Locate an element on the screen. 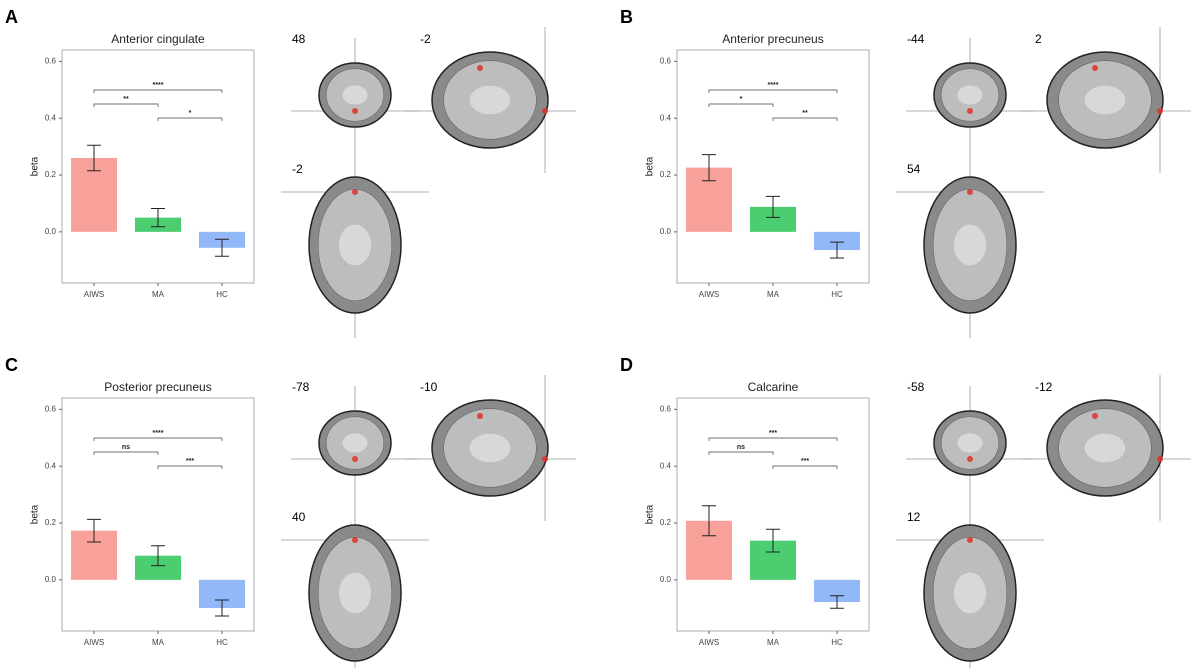  y-tick-label: 0.6 is located at coordinates (51, 60).